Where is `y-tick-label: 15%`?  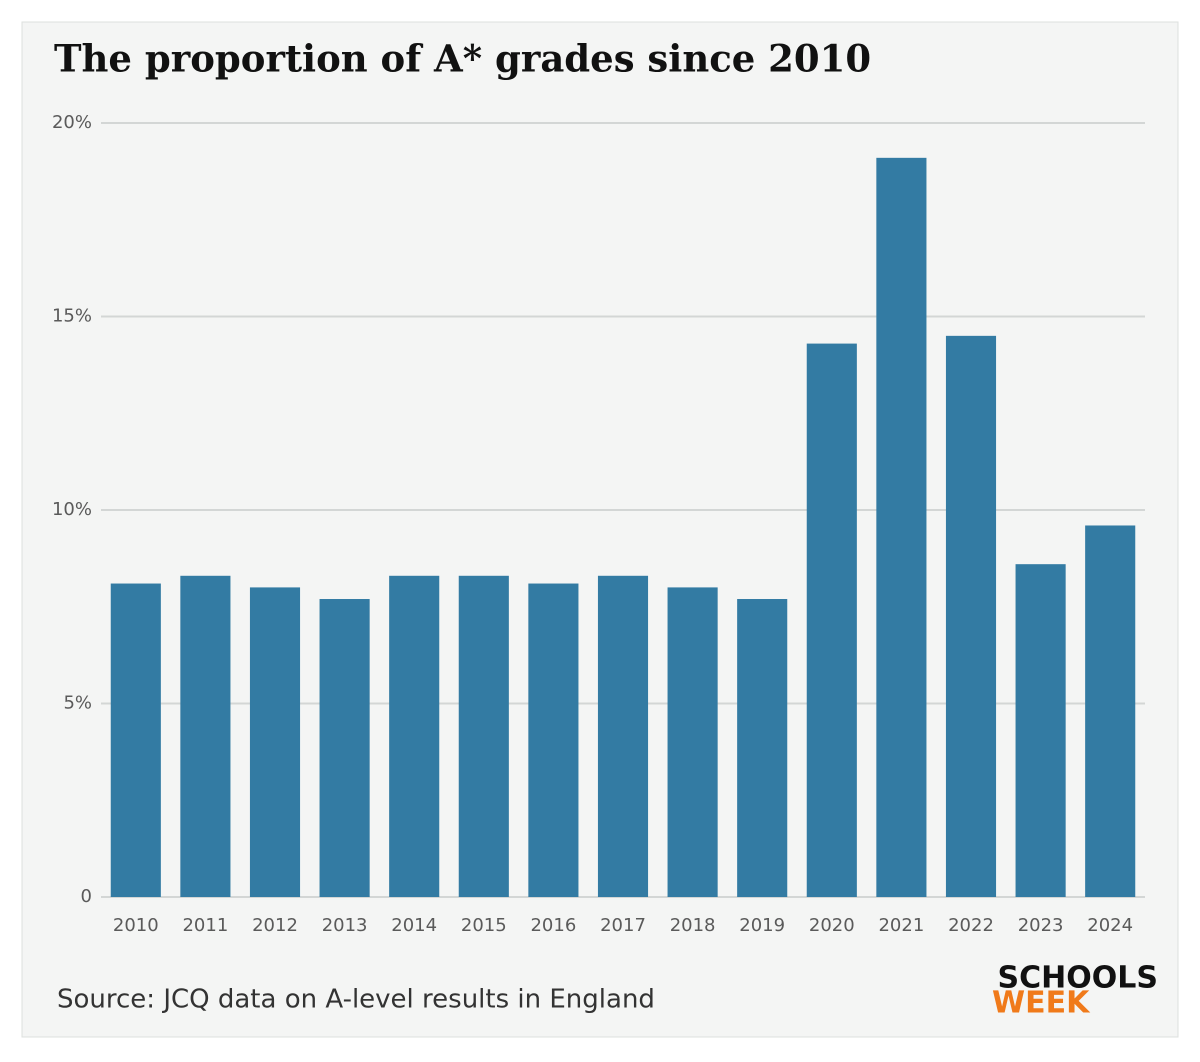 y-tick-label: 15% is located at coordinates (72, 316).